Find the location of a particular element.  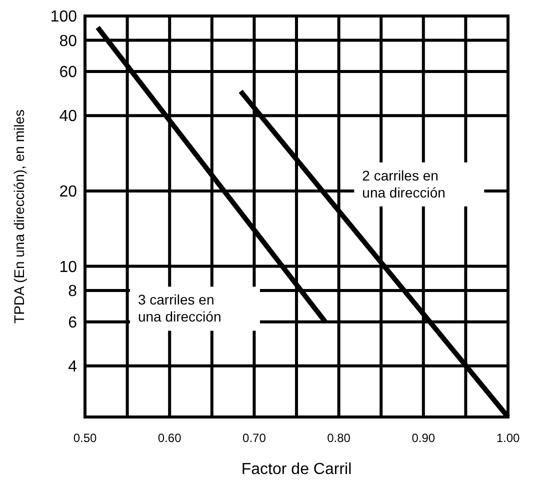

y-tick-label: 100 is located at coordinates (64, 17).